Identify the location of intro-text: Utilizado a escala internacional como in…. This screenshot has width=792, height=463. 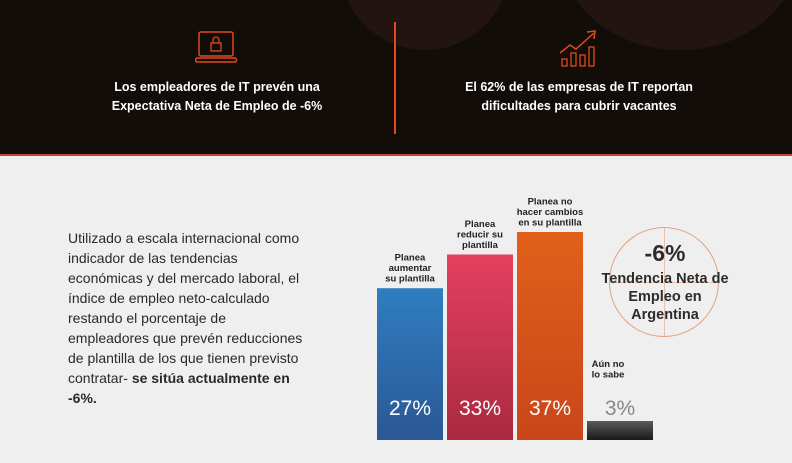
(185, 308).